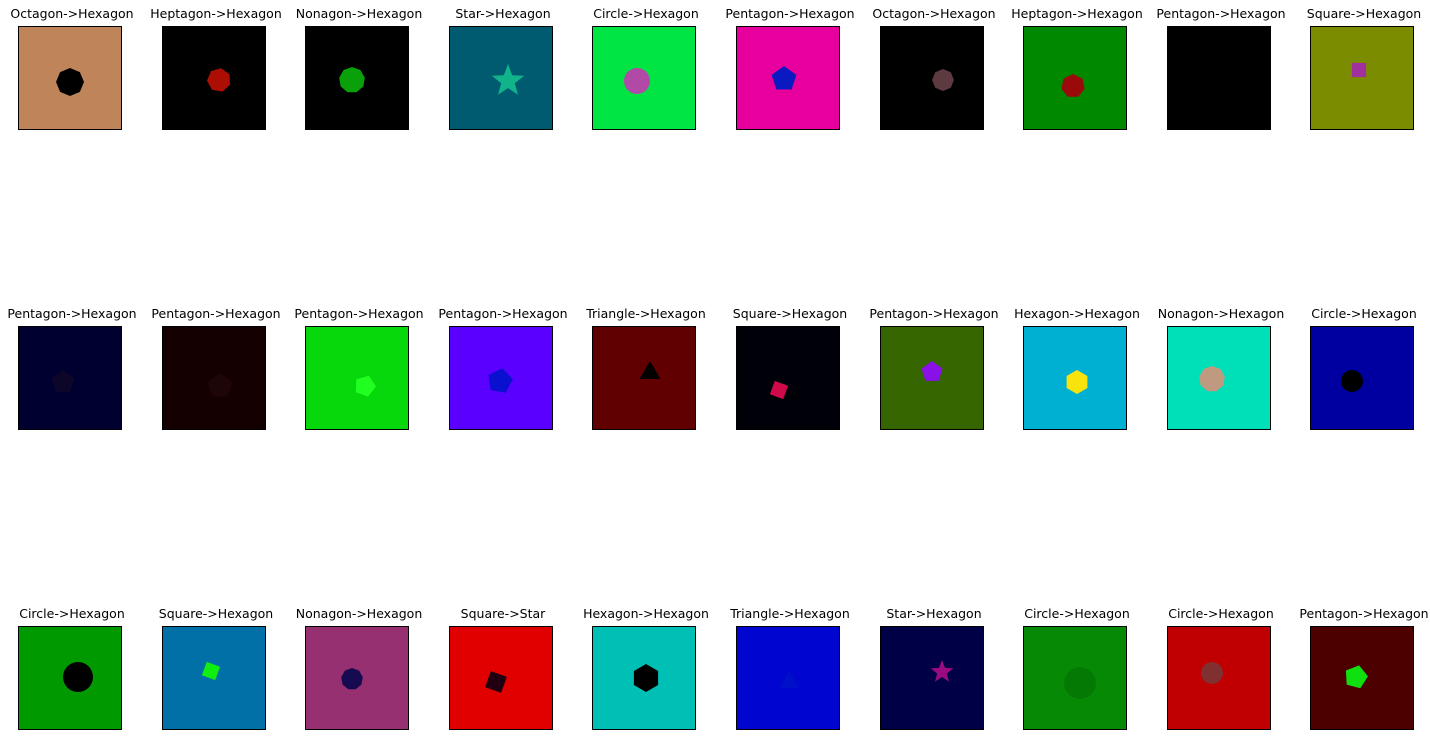  What do you see at coordinates (646, 678) in the screenshot?
I see `hexagon-shape` at bounding box center [646, 678].